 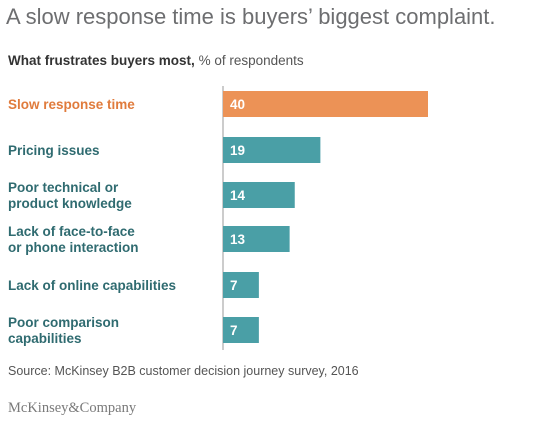 What do you see at coordinates (73, 239) in the screenshot?
I see `category-label: Lack of face-to-face or phone interaction` at bounding box center [73, 239].